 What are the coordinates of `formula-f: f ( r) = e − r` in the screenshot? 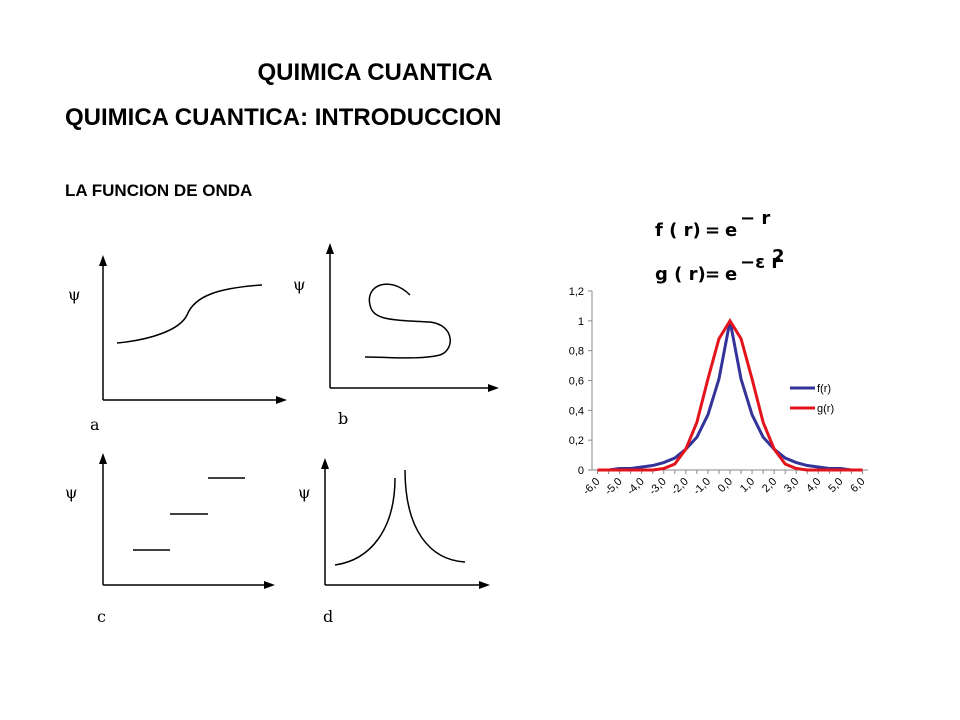 It's located at (712, 224).